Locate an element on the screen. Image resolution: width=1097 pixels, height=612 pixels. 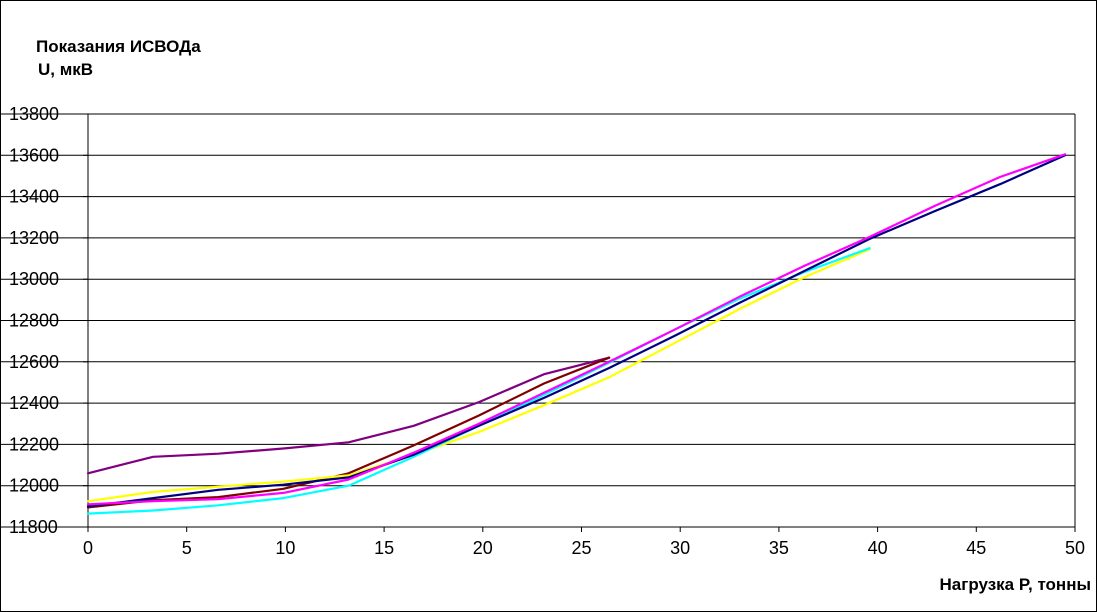
x-tick-label-20: 20 is located at coordinates (483, 548).